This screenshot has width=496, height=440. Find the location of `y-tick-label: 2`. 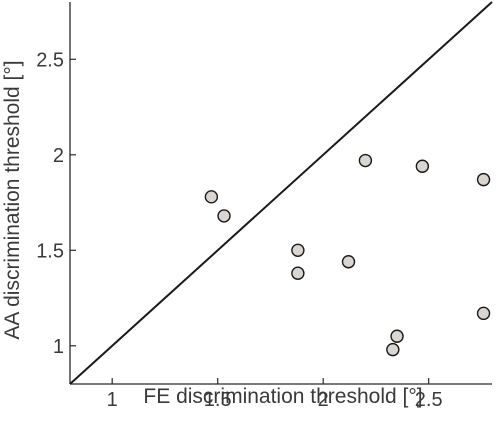

y-tick-label: 2 is located at coordinates (58, 156).